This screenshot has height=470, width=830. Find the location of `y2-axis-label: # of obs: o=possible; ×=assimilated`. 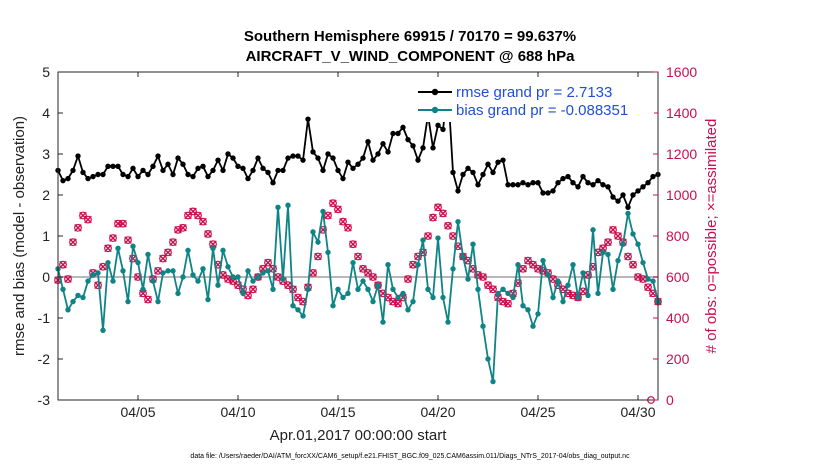

y2-axis-label: # of obs: o=possible; ×=assimilated is located at coordinates (711, 236).